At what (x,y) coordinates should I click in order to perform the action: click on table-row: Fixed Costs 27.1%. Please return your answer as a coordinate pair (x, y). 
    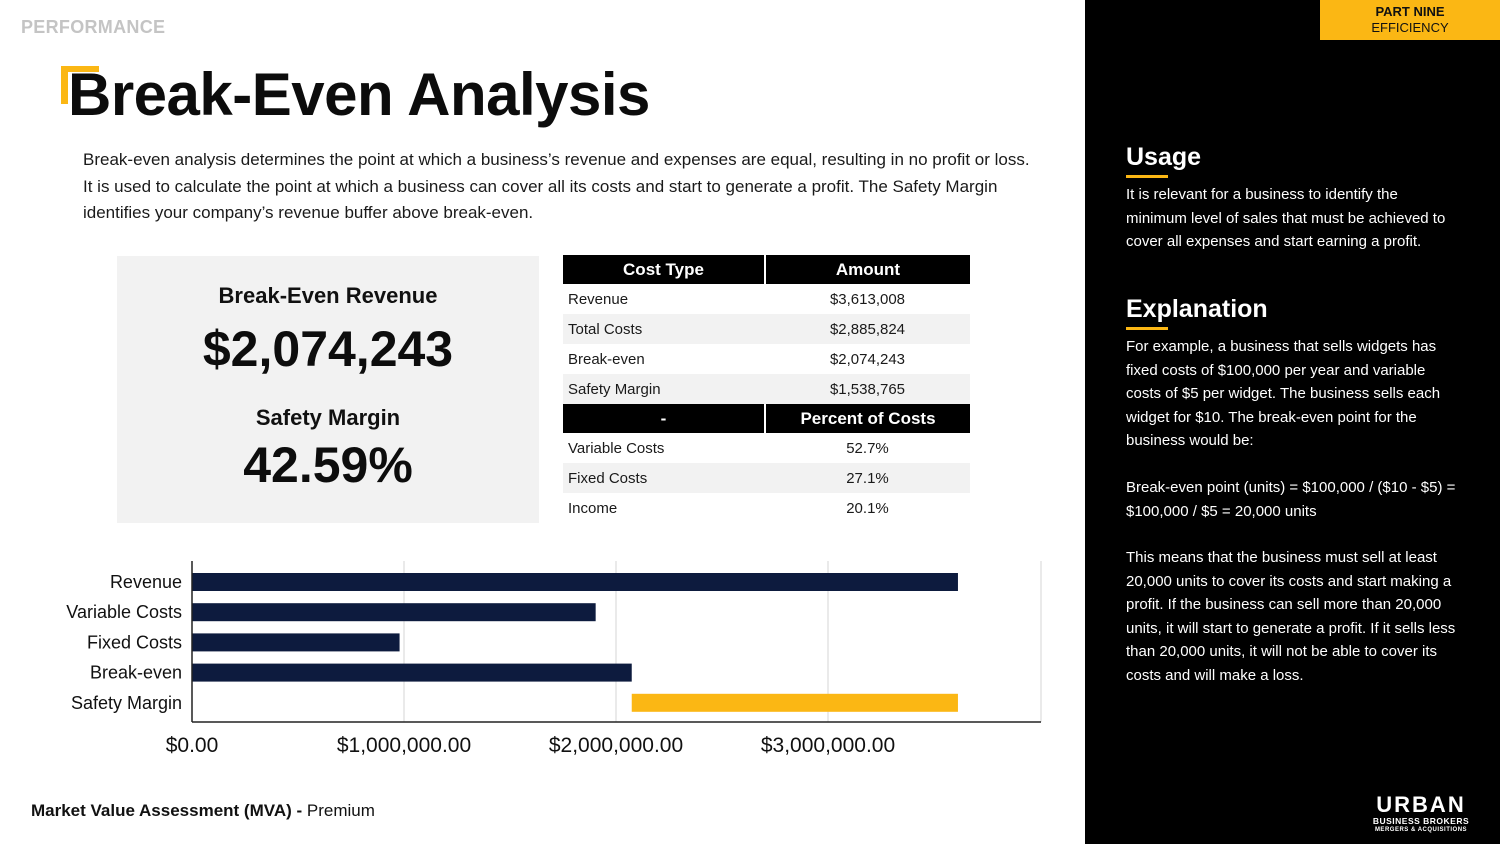
    Looking at the image, I should click on (766, 478).